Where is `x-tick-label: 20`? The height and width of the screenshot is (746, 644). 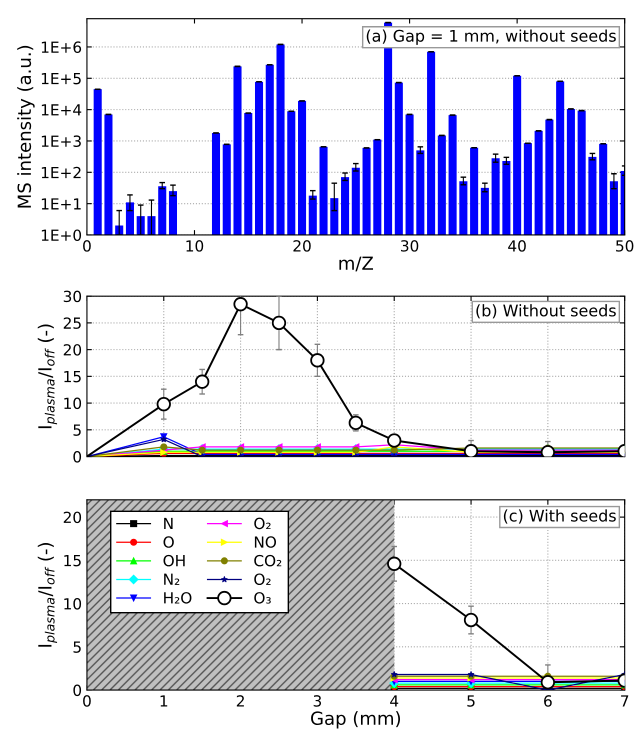
x-tick-label: 20 is located at coordinates (302, 246).